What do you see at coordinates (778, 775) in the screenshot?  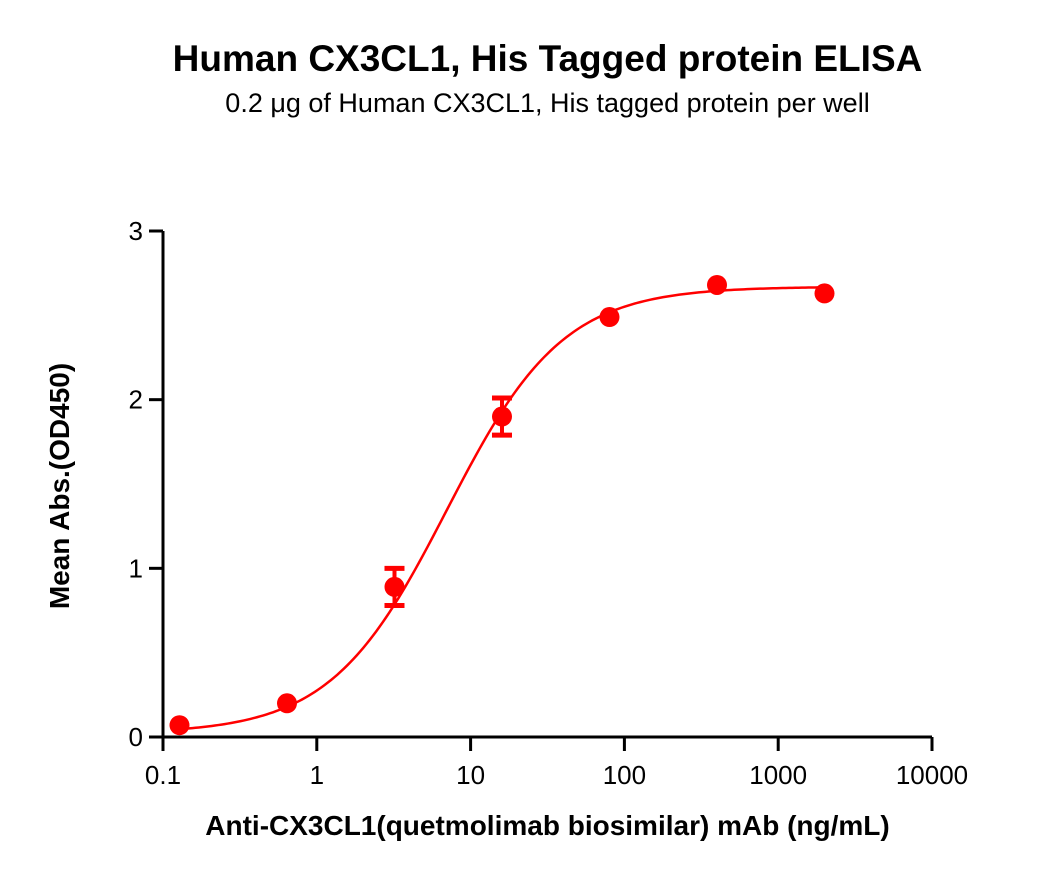 I see `x-tick-label: 1000` at bounding box center [778, 775].